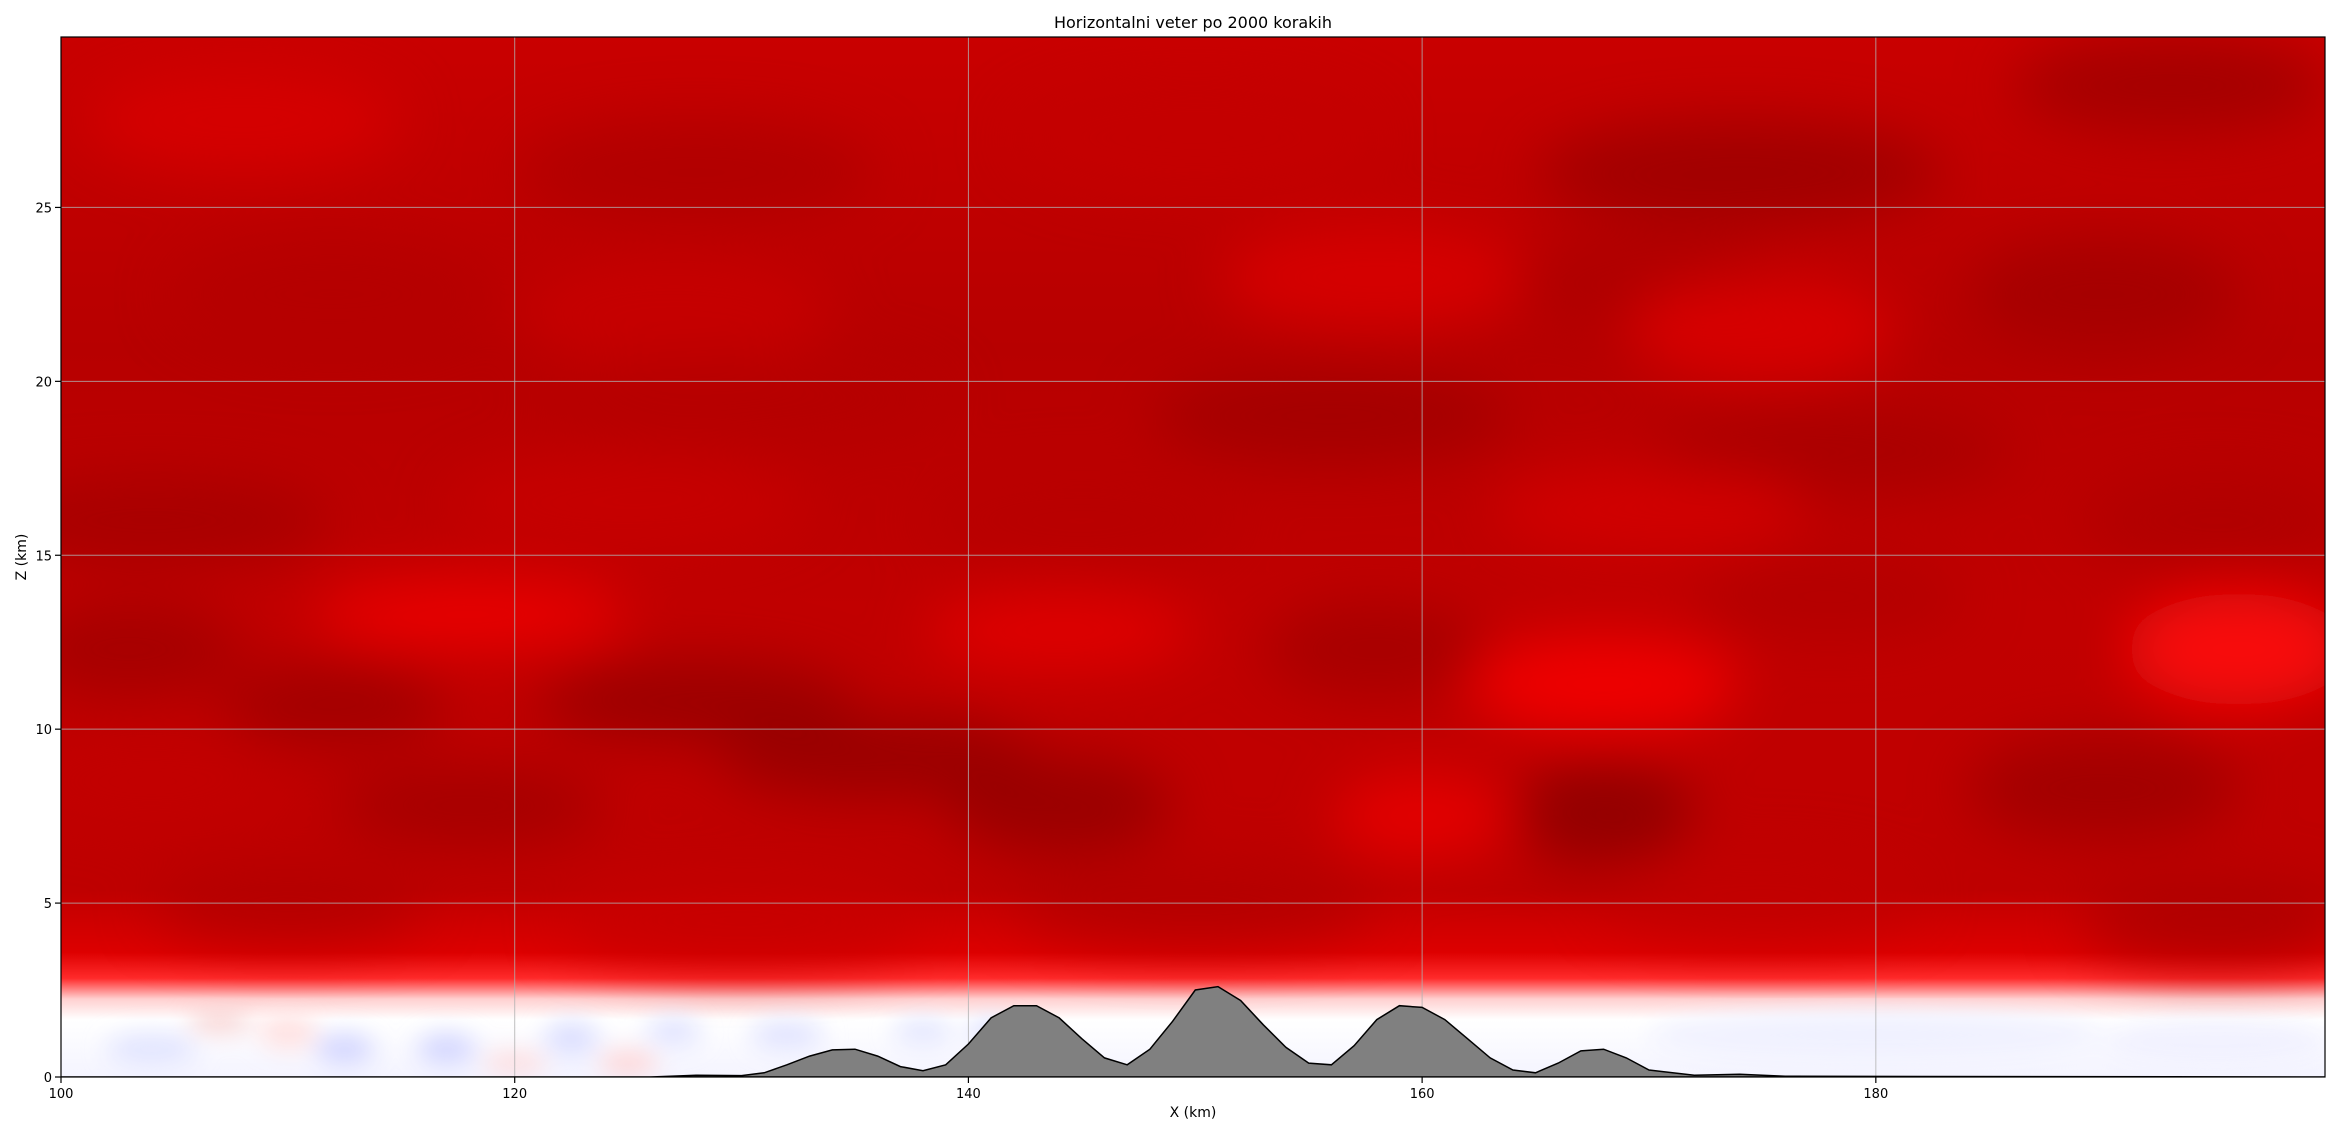 Image resolution: width=2340 pixels, height=1134 pixels. What do you see at coordinates (48, 643) in the screenshot?
I see `y-axis-ticks: 0 5 10 15 20 25` at bounding box center [48, 643].